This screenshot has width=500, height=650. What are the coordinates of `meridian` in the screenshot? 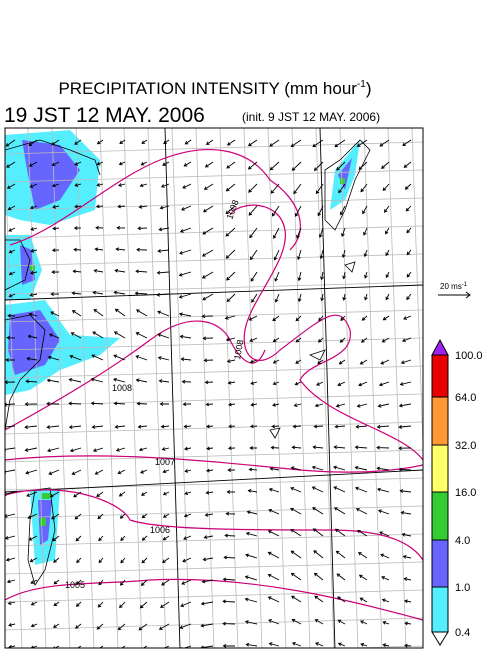 It's located at (301, 388).